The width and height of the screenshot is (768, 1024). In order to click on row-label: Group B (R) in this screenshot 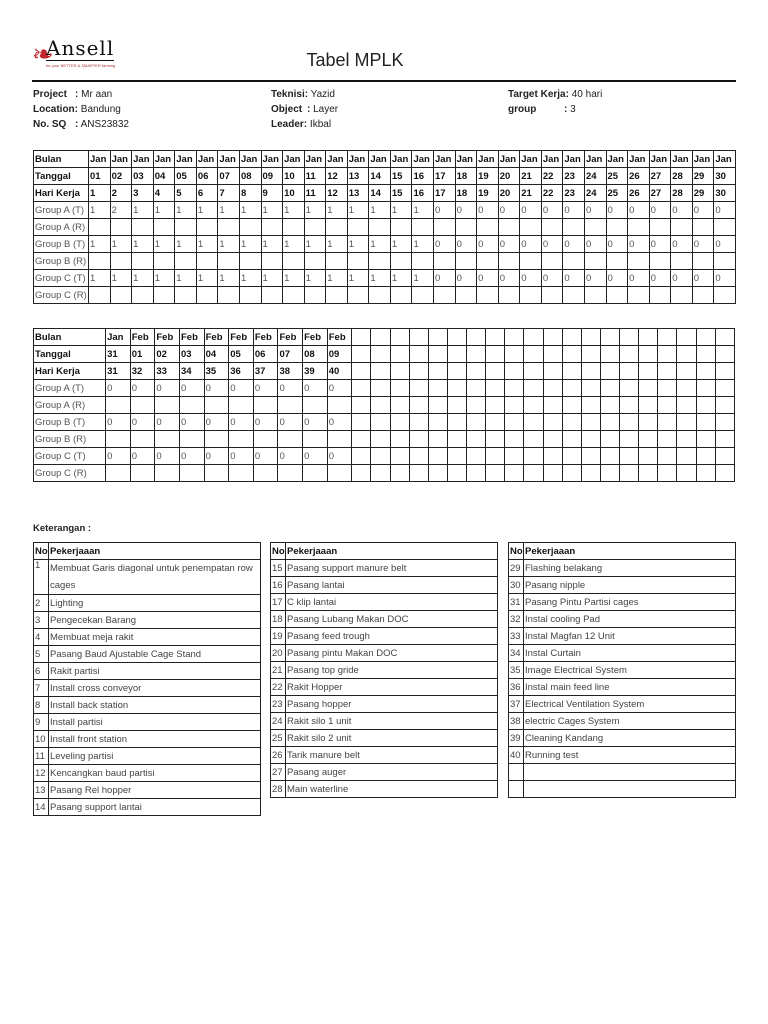, I will do `click(61, 261)`.